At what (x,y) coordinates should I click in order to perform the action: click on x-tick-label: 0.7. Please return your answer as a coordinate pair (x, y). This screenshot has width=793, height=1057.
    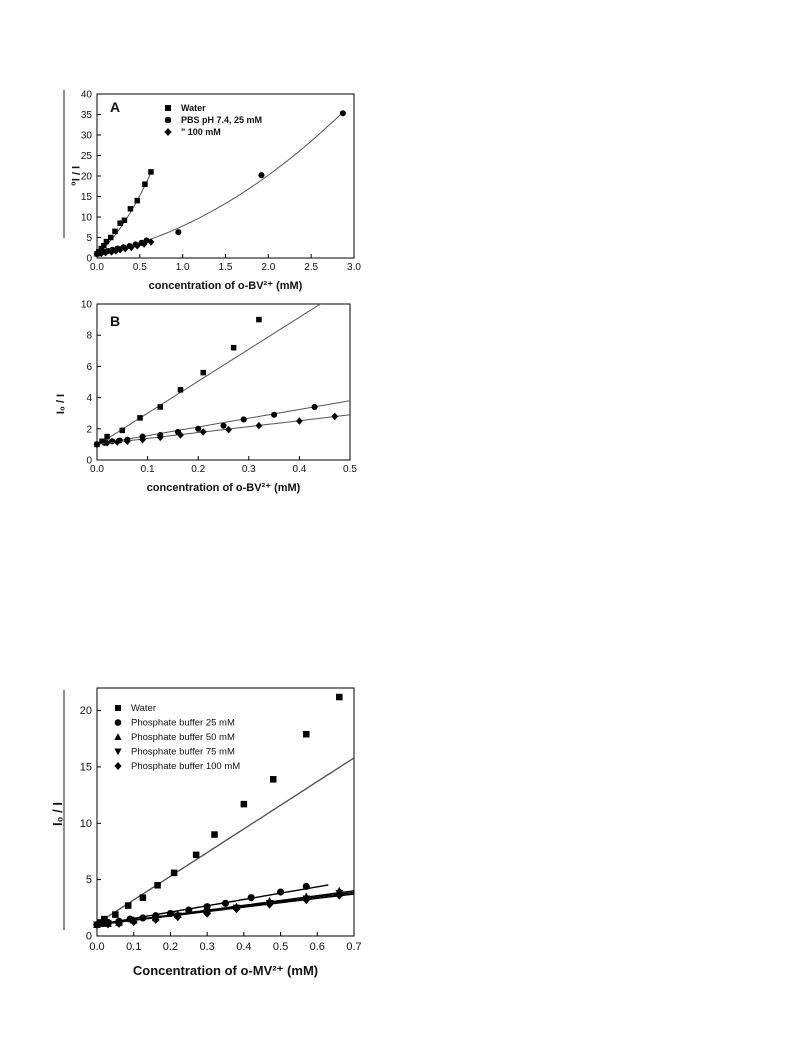
    Looking at the image, I should click on (353, 947).